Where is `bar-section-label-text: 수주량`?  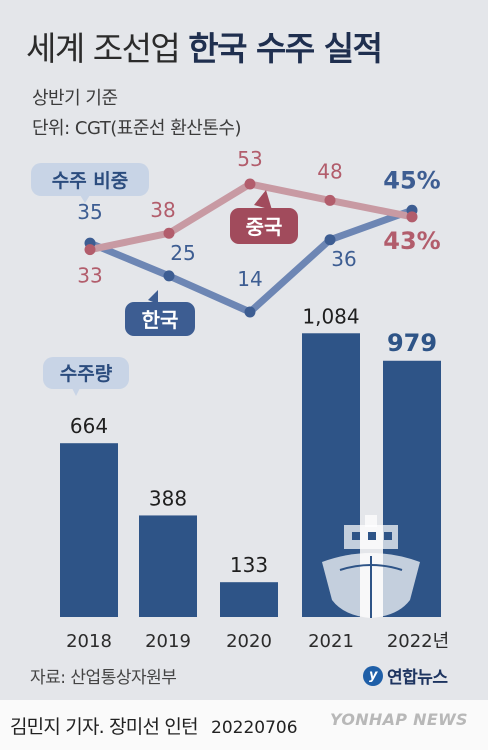 bar-section-label-text: 수주량 is located at coordinates (86, 374).